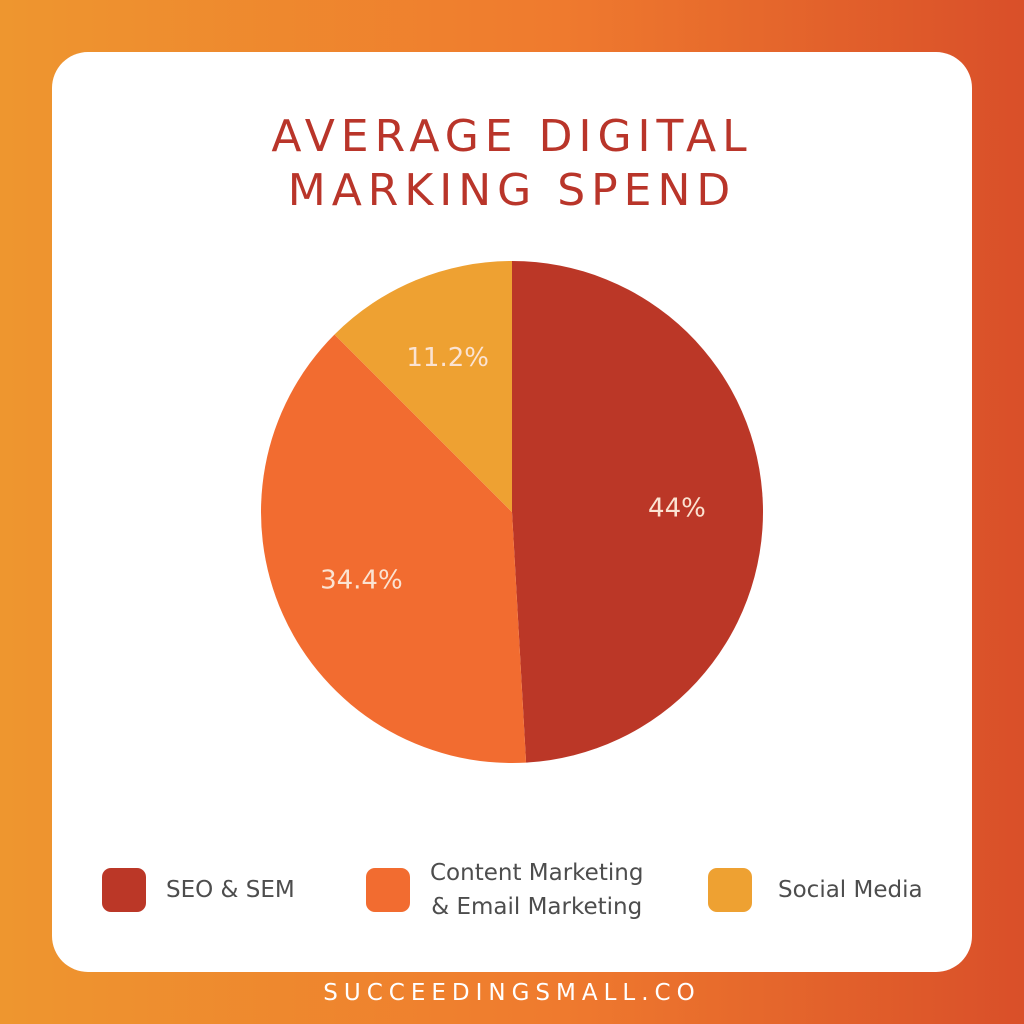 This screenshot has width=1024, height=1024. What do you see at coordinates (512, 993) in the screenshot?
I see `footer-site-name: SUCCEEDINGSMALL.CO` at bounding box center [512, 993].